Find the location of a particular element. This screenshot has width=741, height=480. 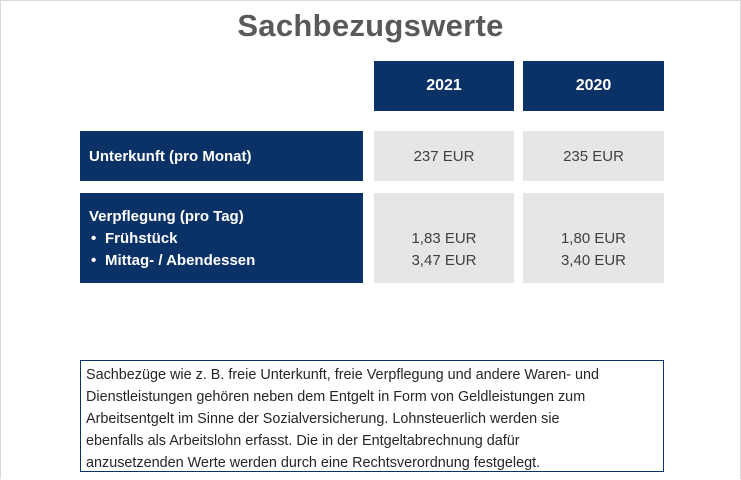

value-verpflegung-2020: 1,80 EUR 3,40 EUR is located at coordinates (593, 238).